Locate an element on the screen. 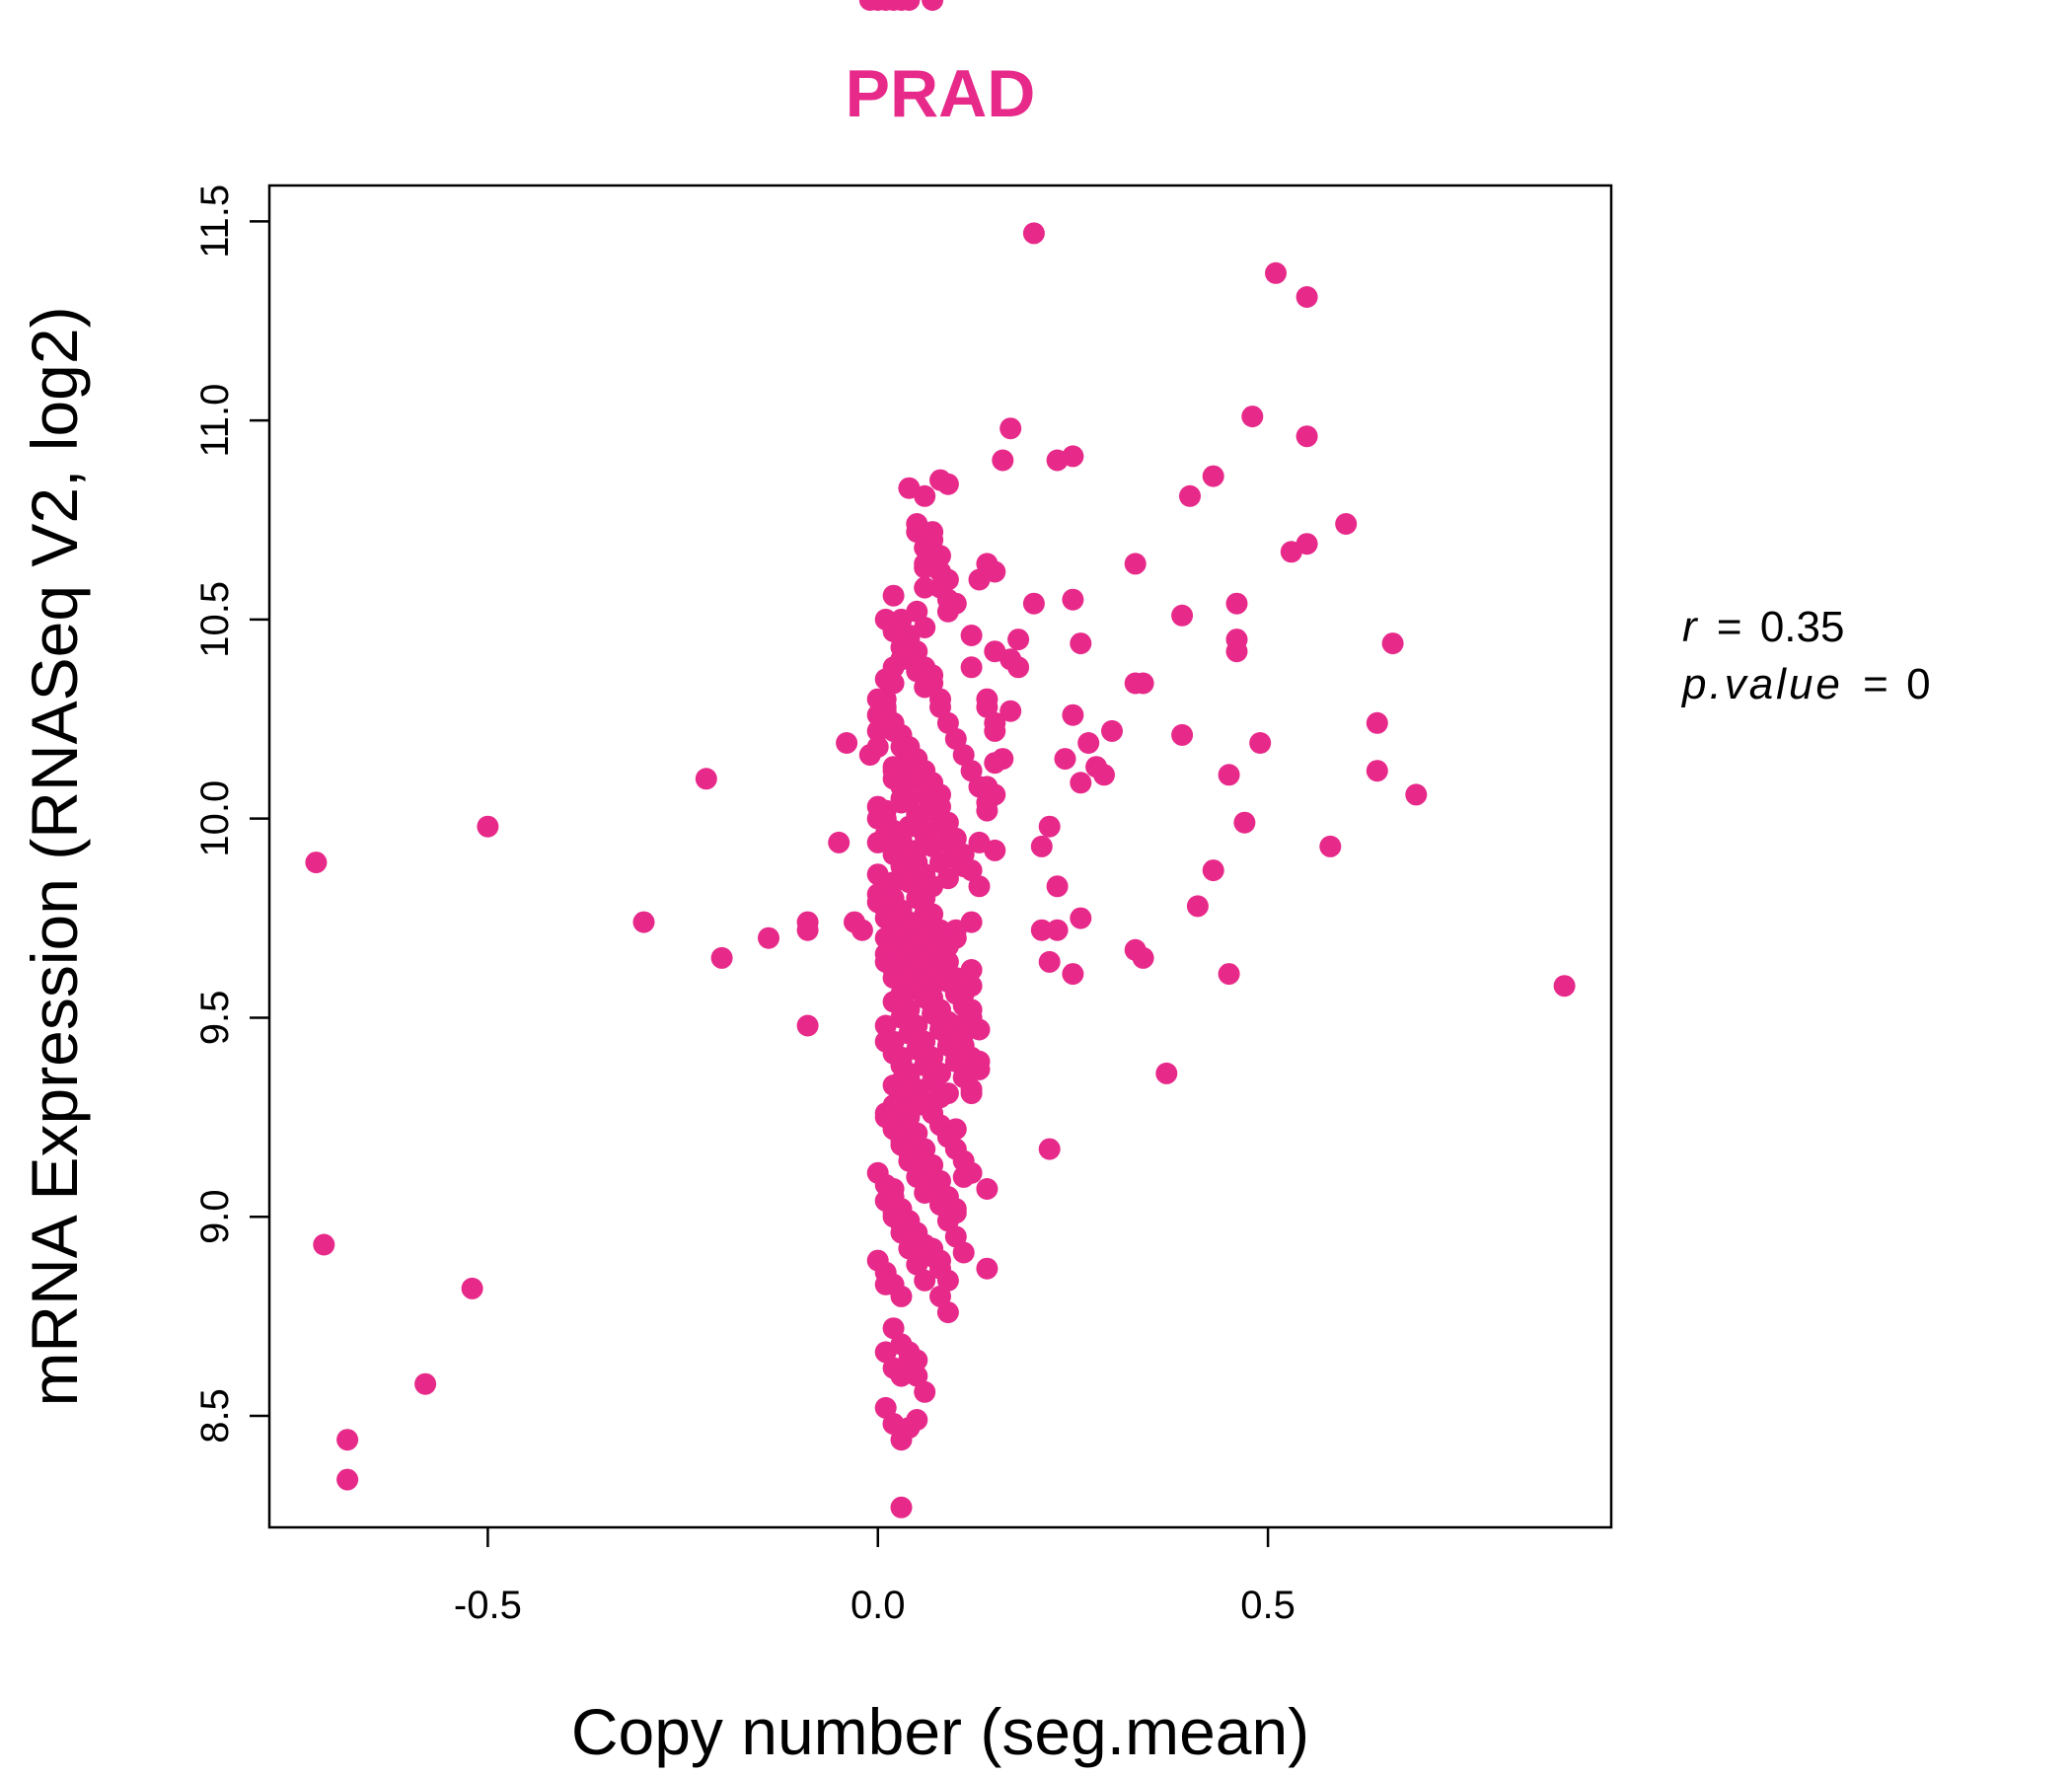 Image resolution: width=2072 pixels, height=1776 pixels. r-equals: = is located at coordinates (1729, 627).